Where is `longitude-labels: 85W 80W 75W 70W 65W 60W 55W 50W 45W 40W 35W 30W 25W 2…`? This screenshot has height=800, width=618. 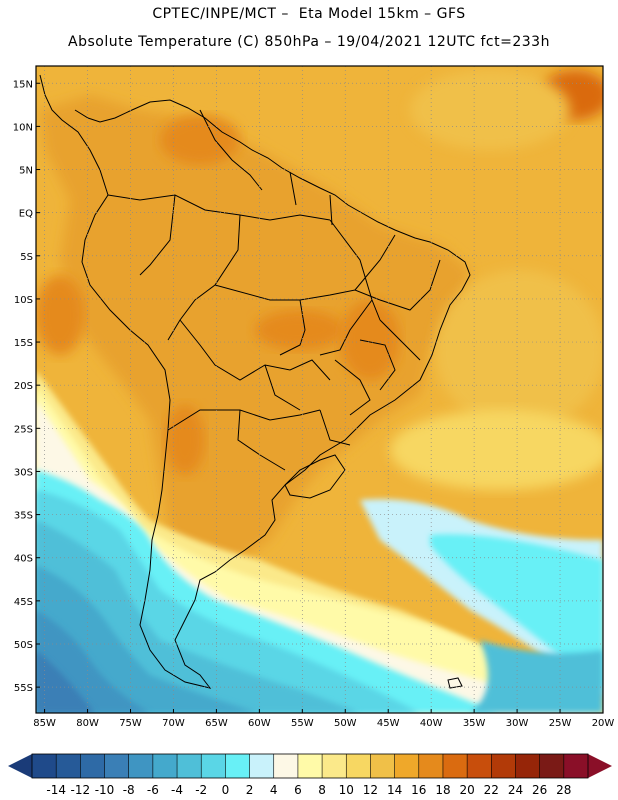 longitude-labels: 85W 80W 75W 70W 65W 60W 55W 50W 45W 40W 35W 30W 25W 2… is located at coordinates (323, 723).